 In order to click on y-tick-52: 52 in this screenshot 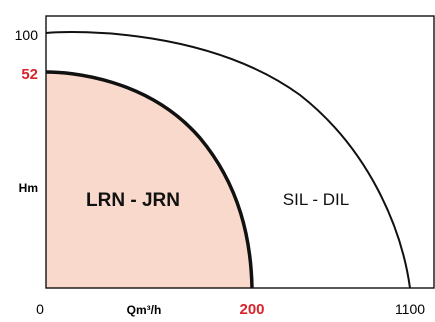, I will do `click(29, 74)`.